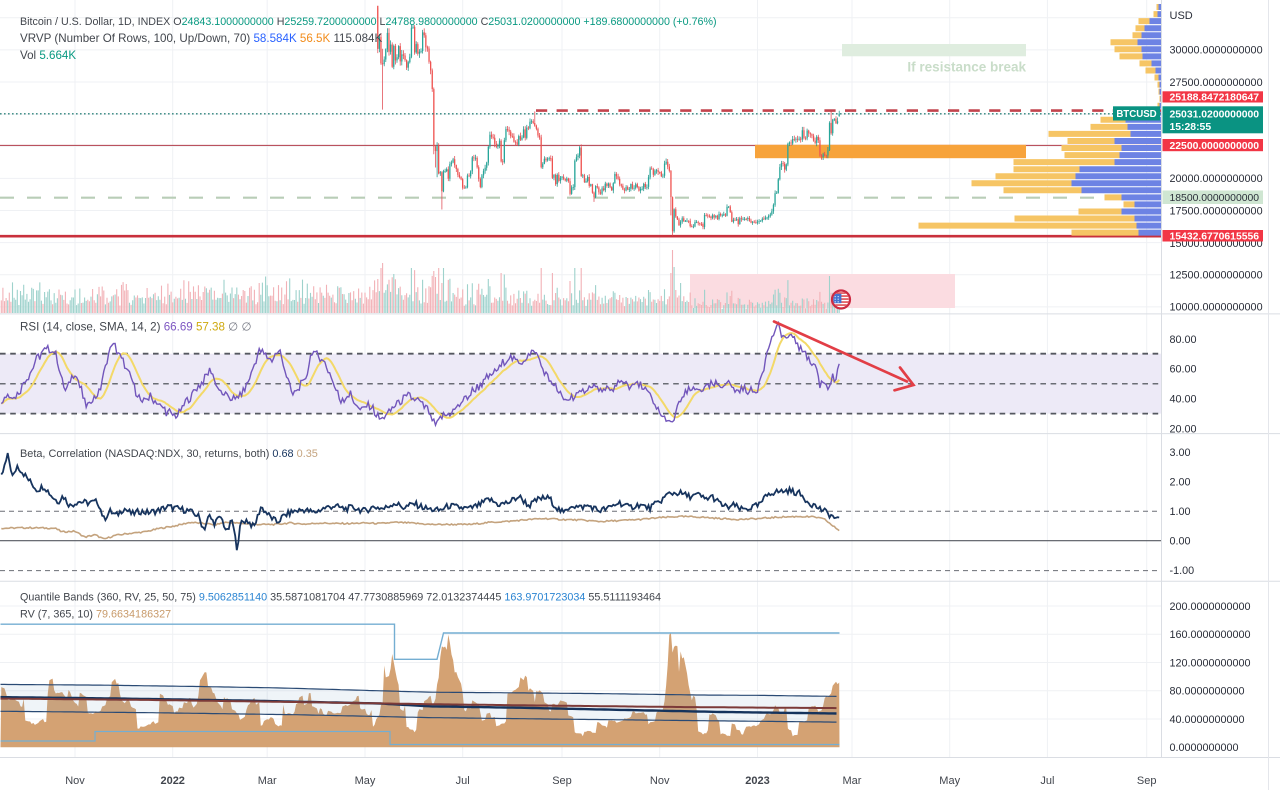  What do you see at coordinates (1183, 340) in the screenshot?
I see `svg-text: 80.00` at bounding box center [1183, 340].